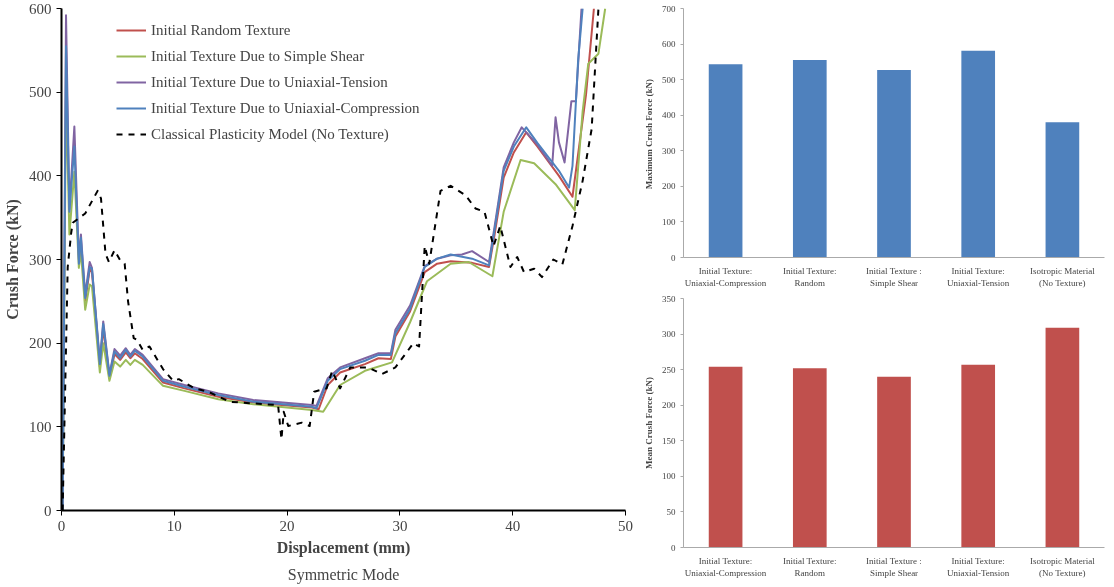 This screenshot has height=587, width=1114. I want to click on y-axis-title: Crush Force (kN), so click(13, 259).